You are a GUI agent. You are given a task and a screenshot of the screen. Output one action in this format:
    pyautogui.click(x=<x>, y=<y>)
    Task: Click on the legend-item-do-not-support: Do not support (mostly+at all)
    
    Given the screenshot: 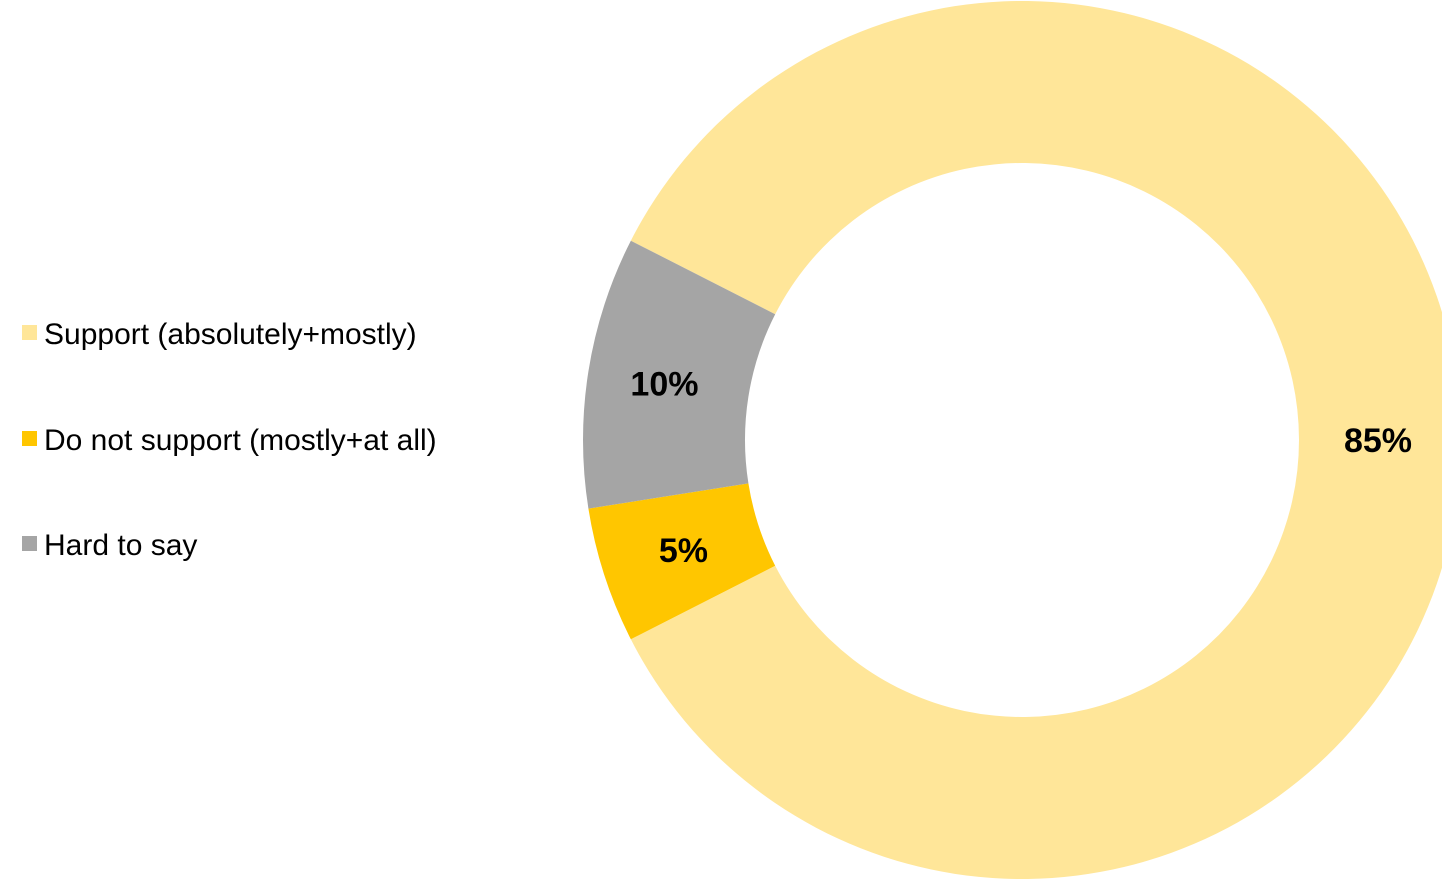 What is the action you would take?
    pyautogui.click(x=229, y=440)
    